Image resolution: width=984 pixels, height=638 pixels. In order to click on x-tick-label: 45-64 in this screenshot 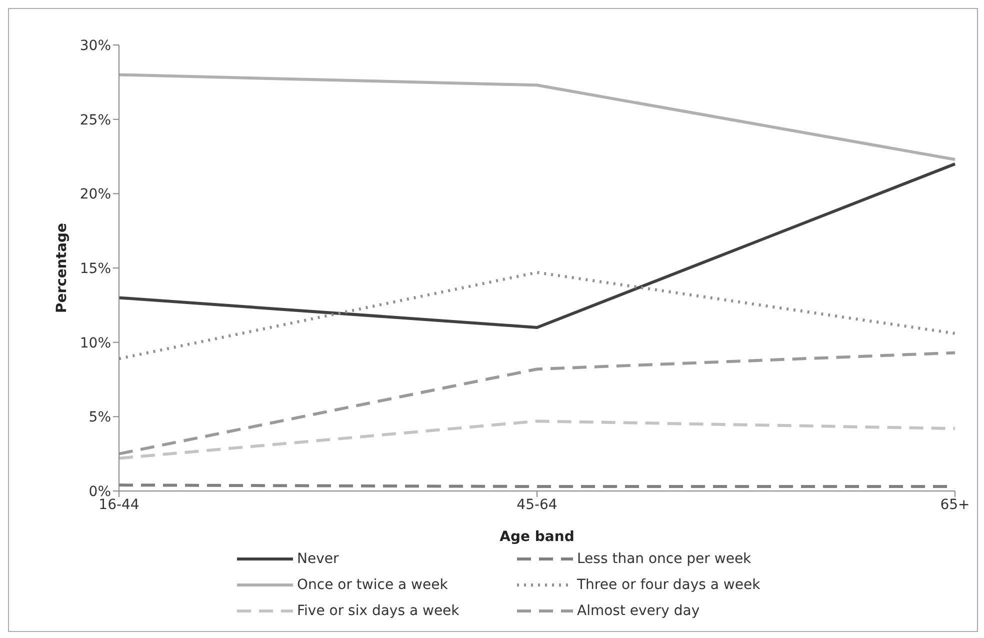, I will do `click(537, 504)`.